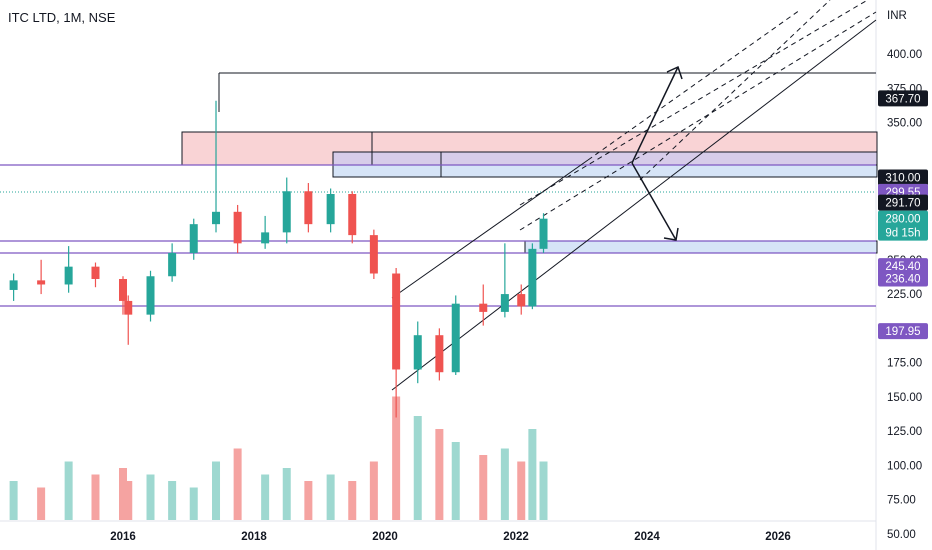 The image size is (932, 550). Describe the element at coordinates (701, 247) in the screenshot. I see `zone-blue-lower` at that location.